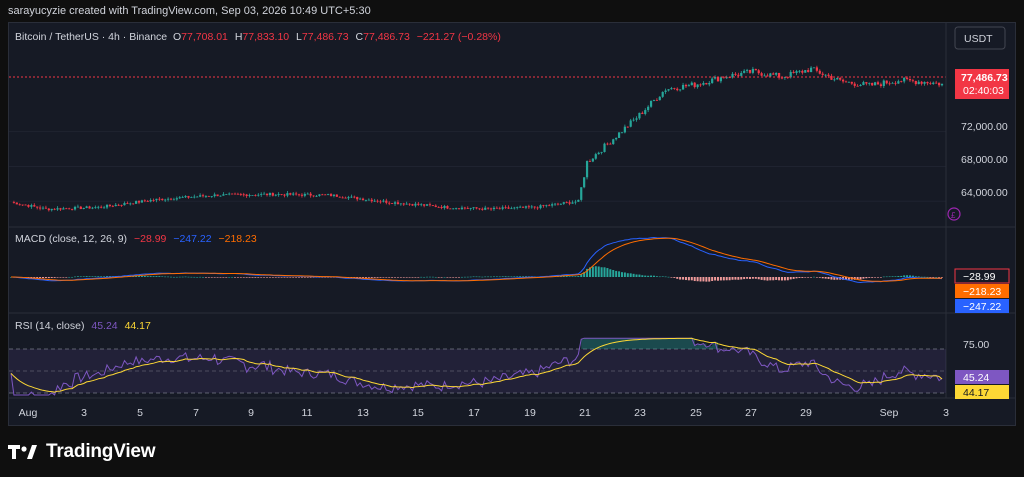 Image resolution: width=1024 pixels, height=477 pixels. I want to click on currency-button-box, so click(980, 38).